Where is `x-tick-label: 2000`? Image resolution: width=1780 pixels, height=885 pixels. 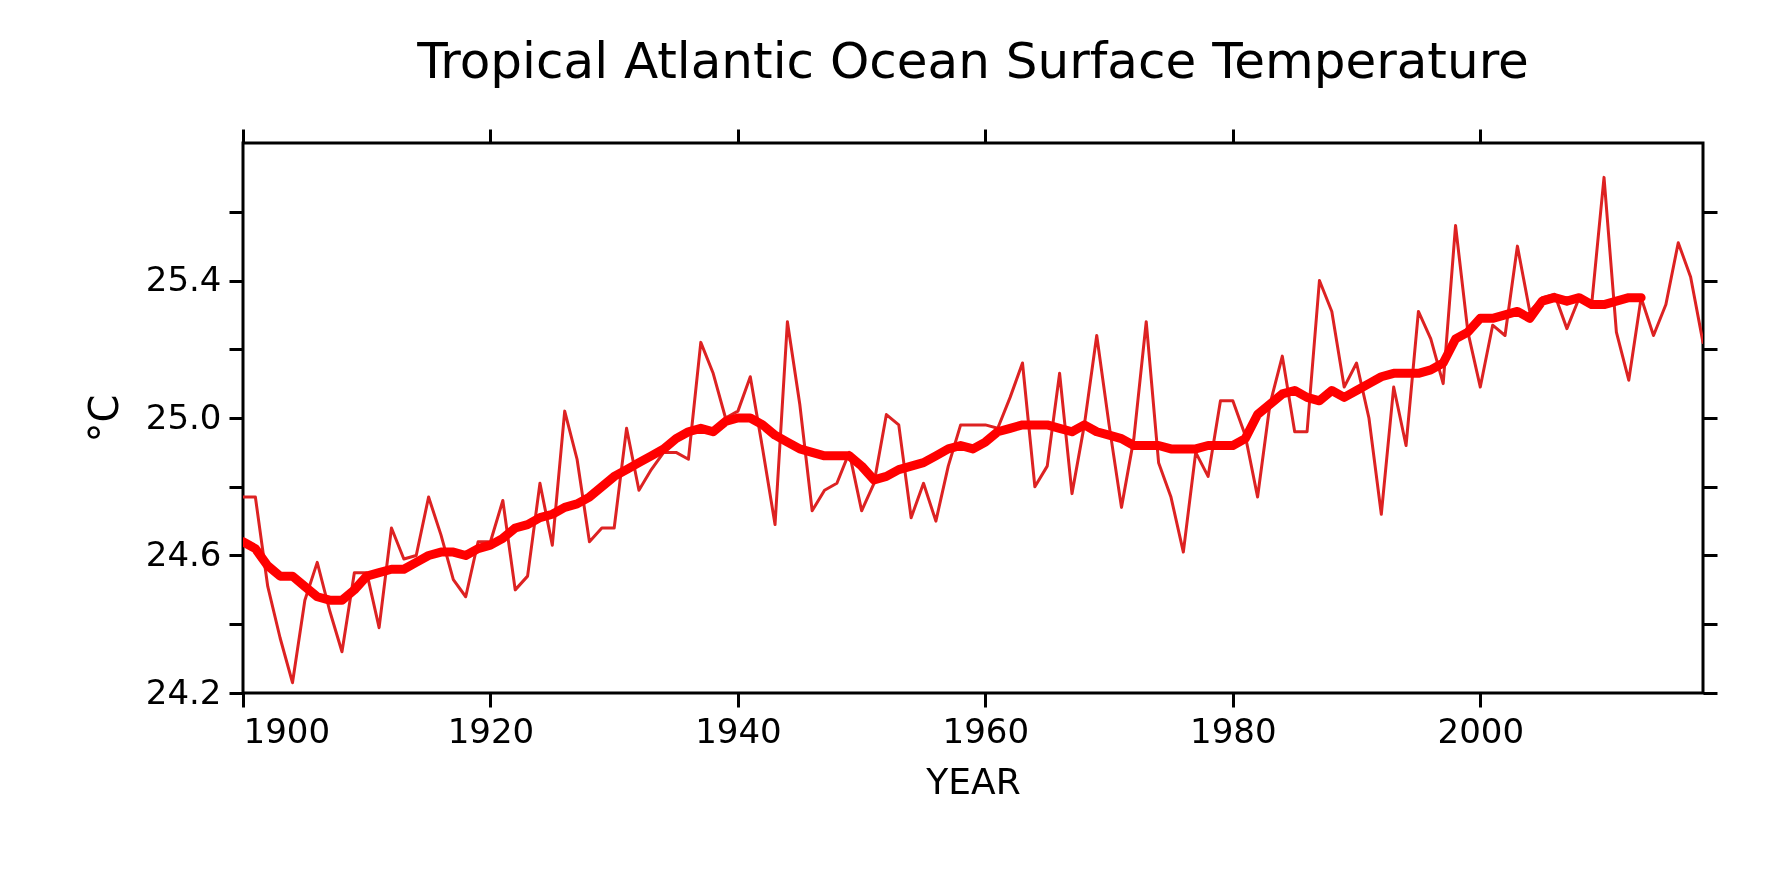
x-tick-label: 2000 is located at coordinates (1481, 730).